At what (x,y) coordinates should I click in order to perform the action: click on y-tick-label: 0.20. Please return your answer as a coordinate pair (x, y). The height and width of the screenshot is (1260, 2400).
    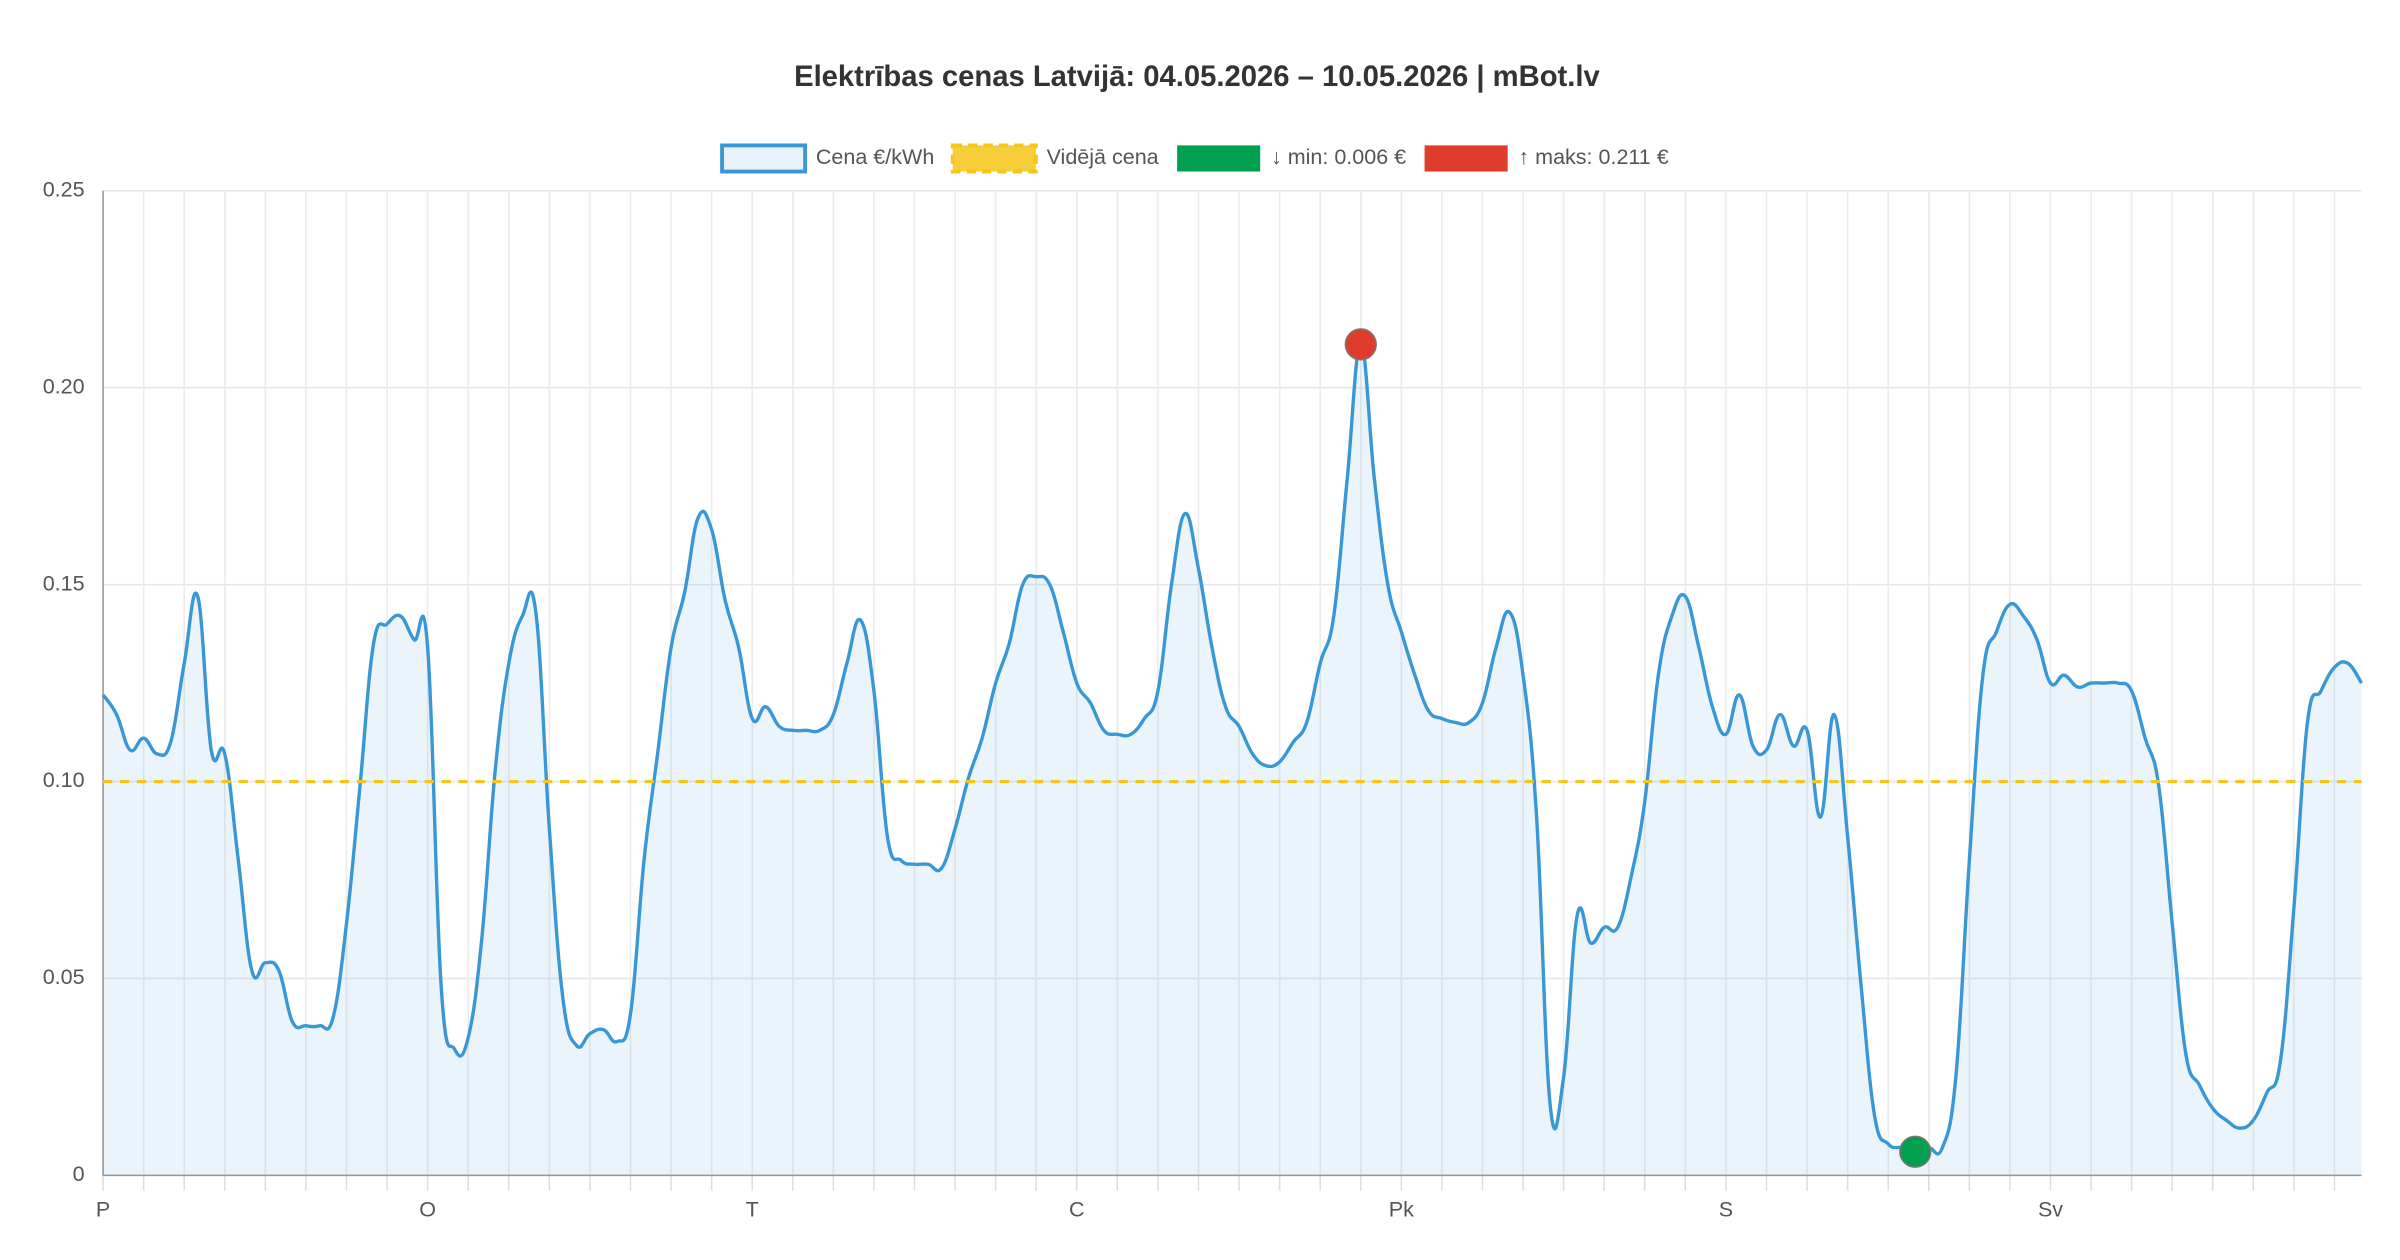
    Looking at the image, I should click on (64, 386).